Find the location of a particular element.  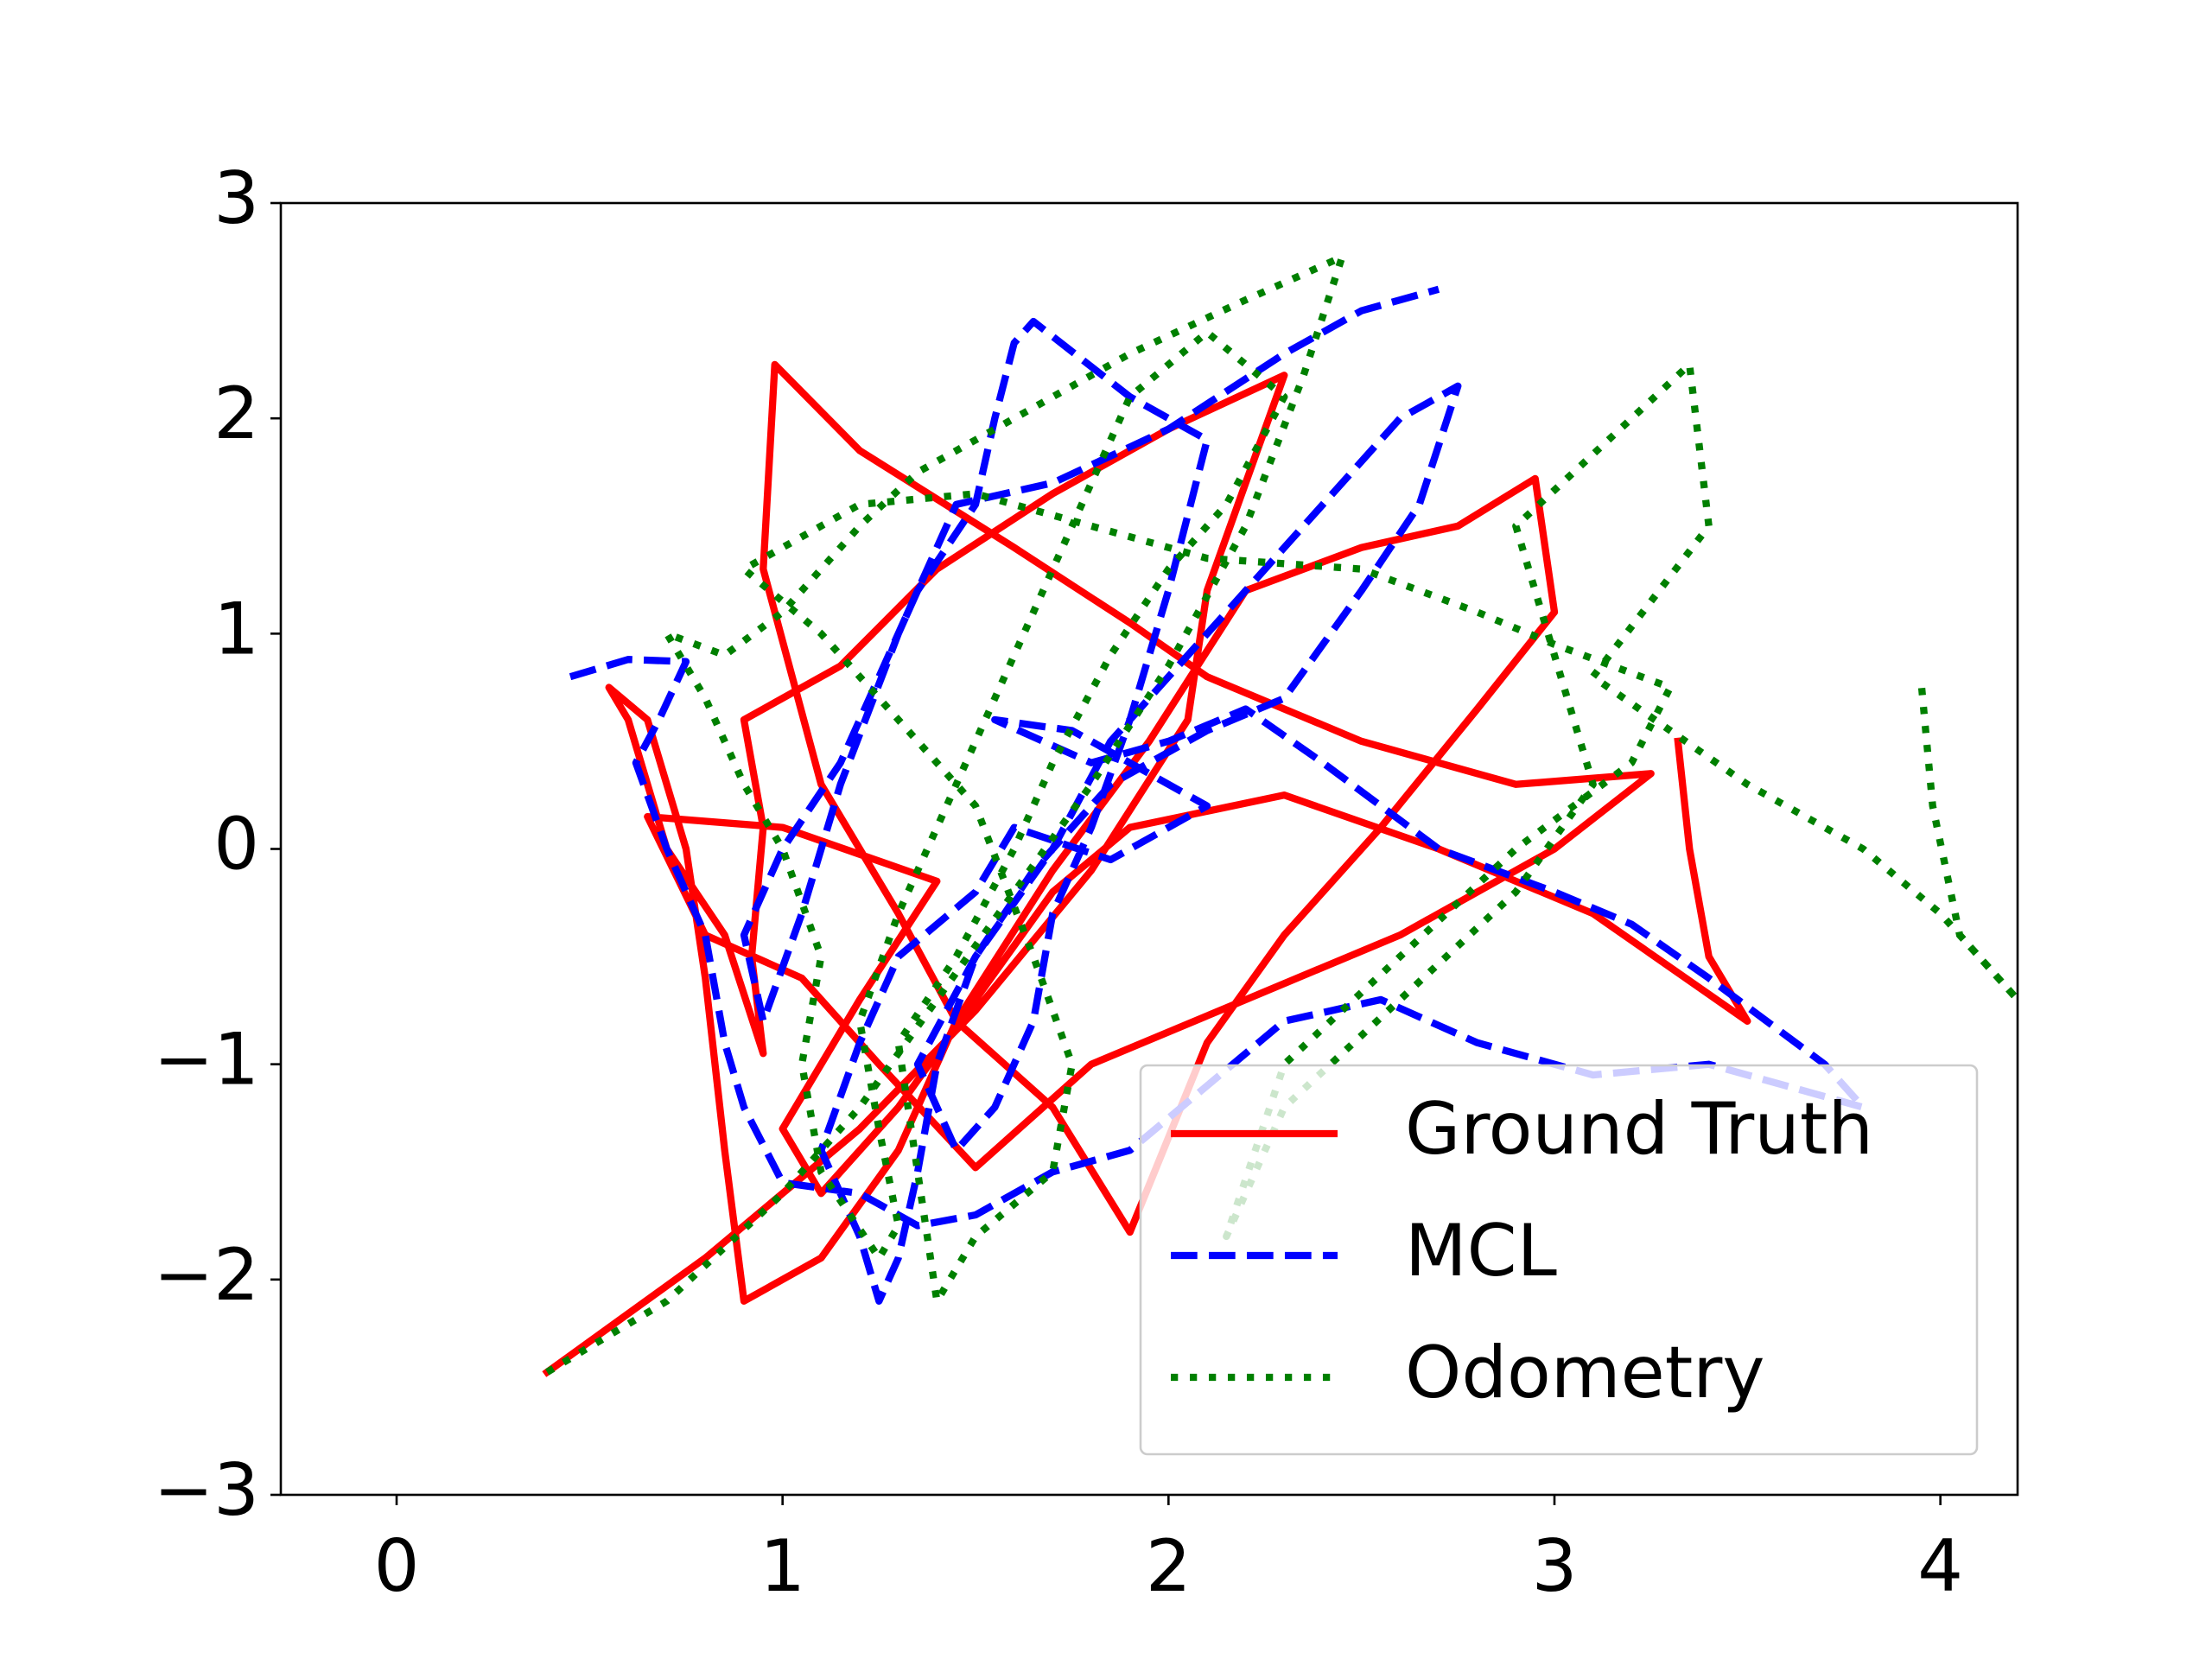

legend: Ground Truth MCL Odometry is located at coordinates (1559, 1260).